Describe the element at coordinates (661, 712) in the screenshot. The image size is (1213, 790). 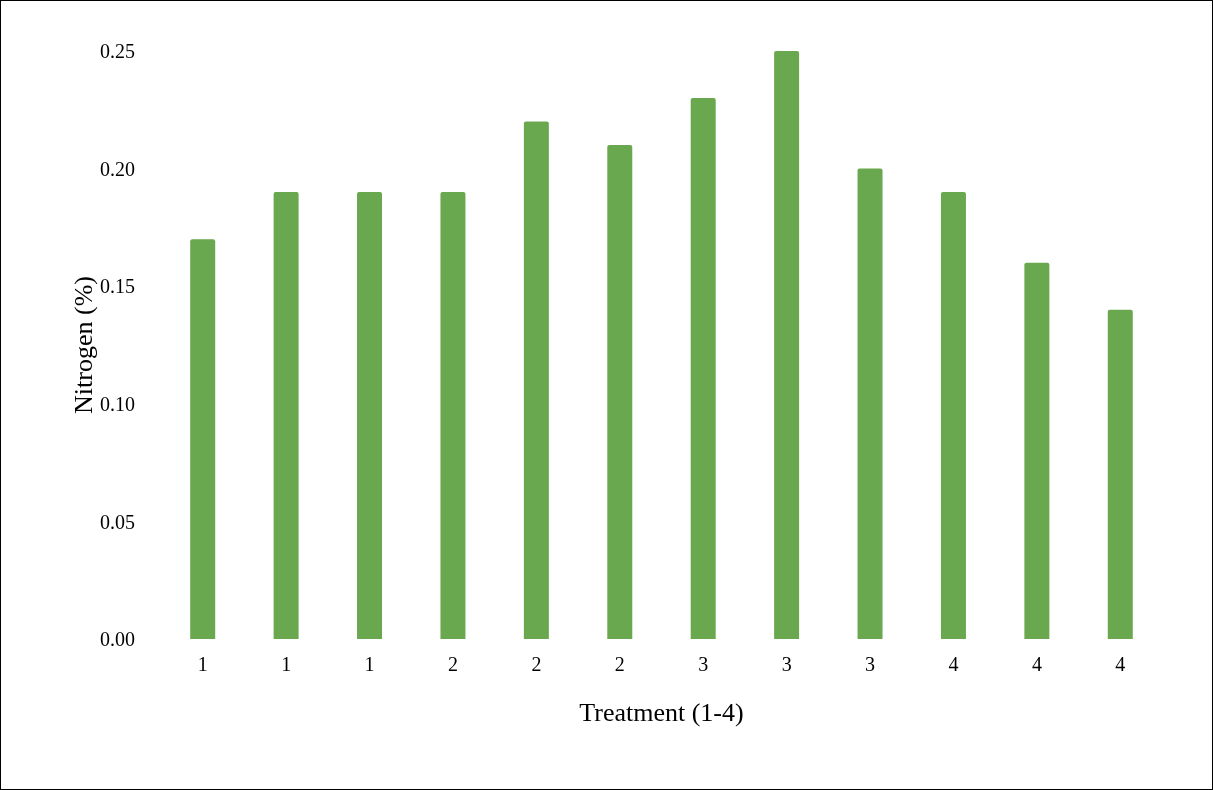
I see `x-axis-title: Treatment (1-4)` at that location.